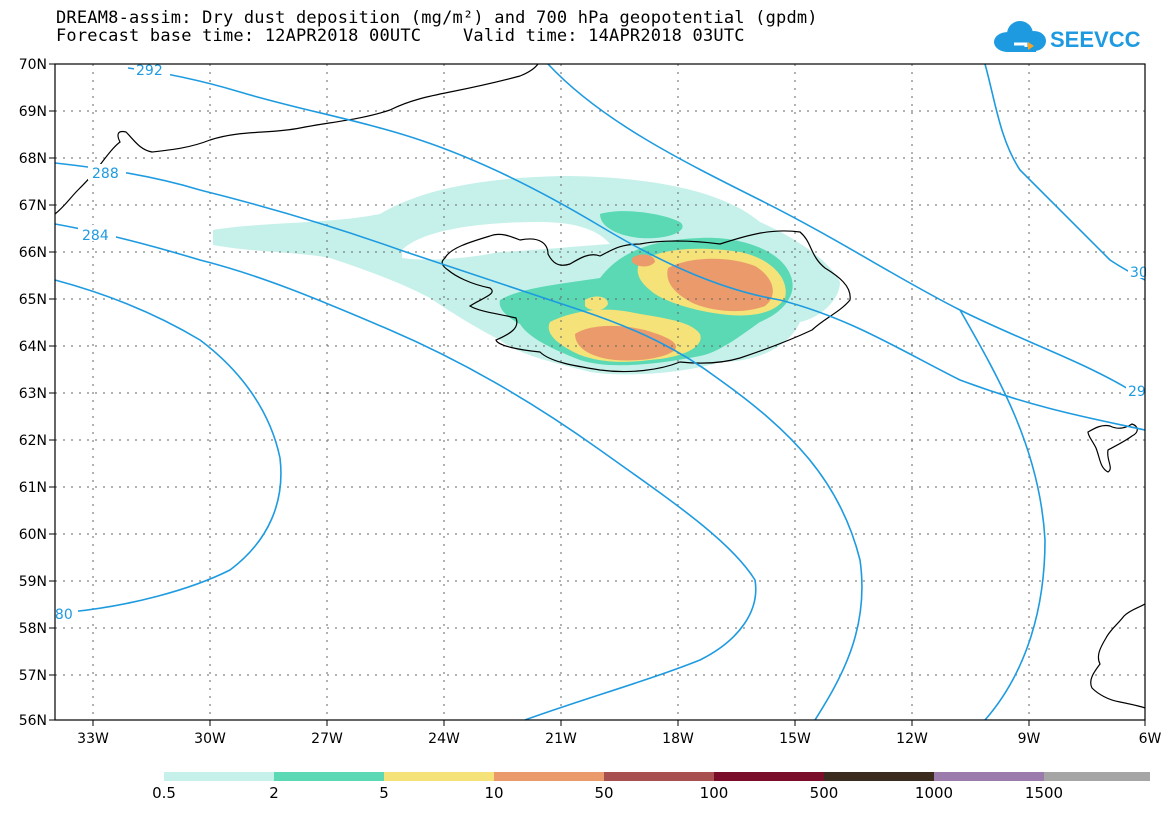 This screenshot has height=815, width=1175. What do you see at coordinates (384, 793) in the screenshot?
I see `legend-label: 5` at bounding box center [384, 793].